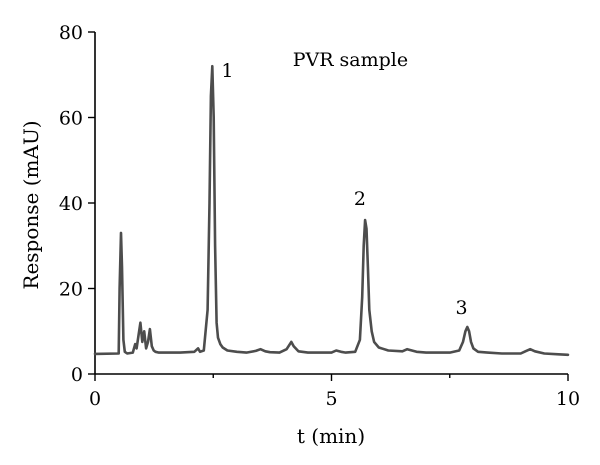 Image resolution: width=600 pixels, height=465 pixels. What do you see at coordinates (77, 375) in the screenshot?
I see `y-tick-label: 0` at bounding box center [77, 375].